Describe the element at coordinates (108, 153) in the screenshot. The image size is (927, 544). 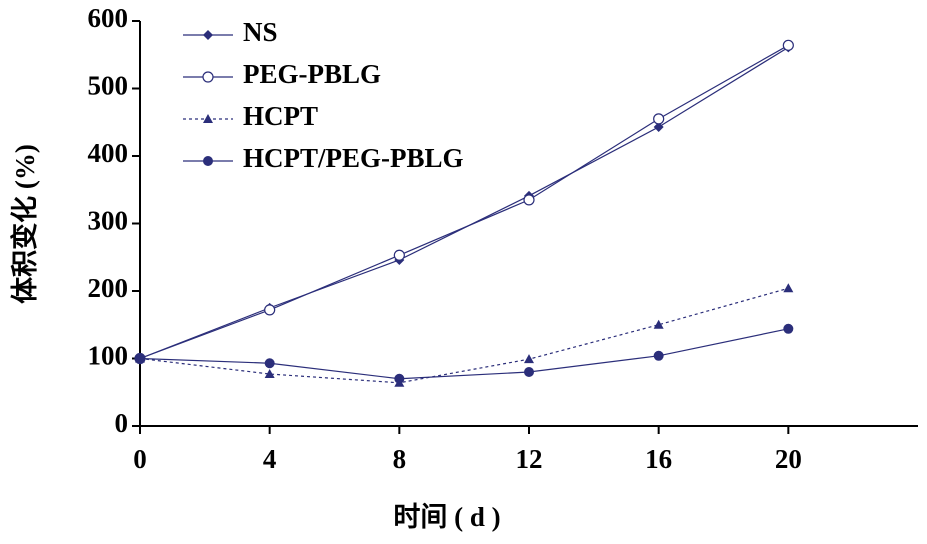
I see `y-tick-label: 400` at that location.